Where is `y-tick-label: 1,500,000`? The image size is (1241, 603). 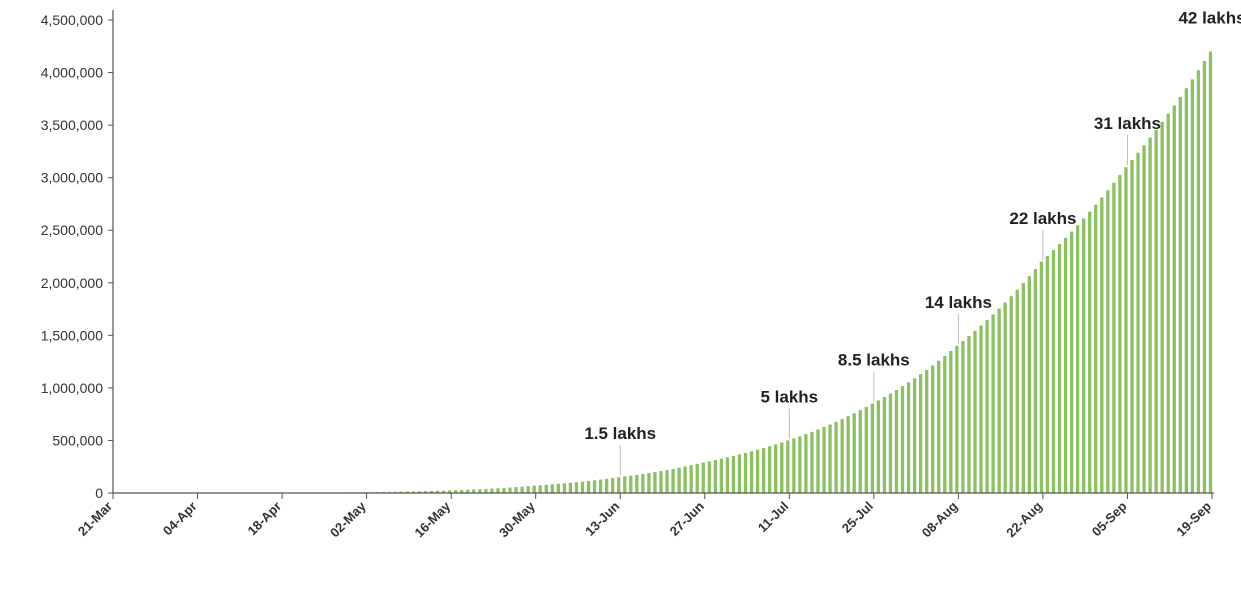 y-tick-label: 1,500,000 is located at coordinates (72, 335).